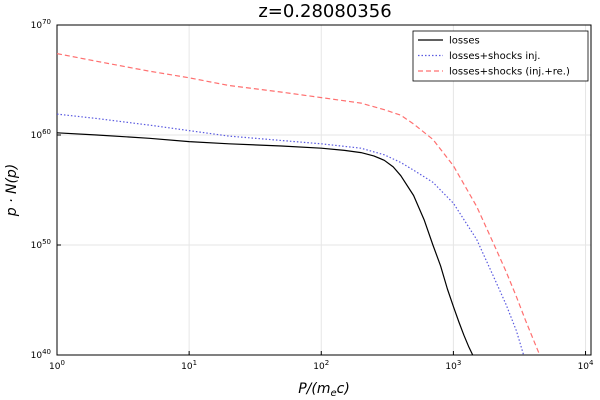  What do you see at coordinates (189, 365) in the screenshot?
I see `x-tick-label: 10¹` at bounding box center [189, 365].